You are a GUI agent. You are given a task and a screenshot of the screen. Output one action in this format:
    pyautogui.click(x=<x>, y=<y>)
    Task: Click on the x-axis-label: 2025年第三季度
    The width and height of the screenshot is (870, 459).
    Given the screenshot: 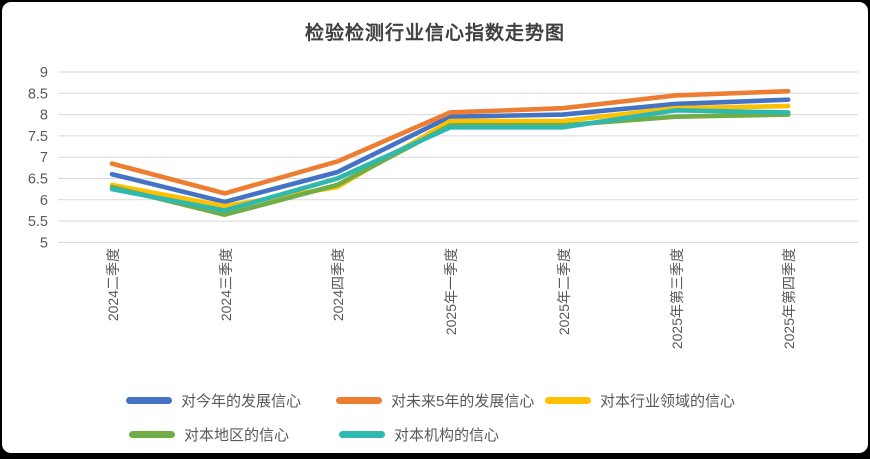 What is the action you would take?
    pyautogui.click(x=676, y=299)
    